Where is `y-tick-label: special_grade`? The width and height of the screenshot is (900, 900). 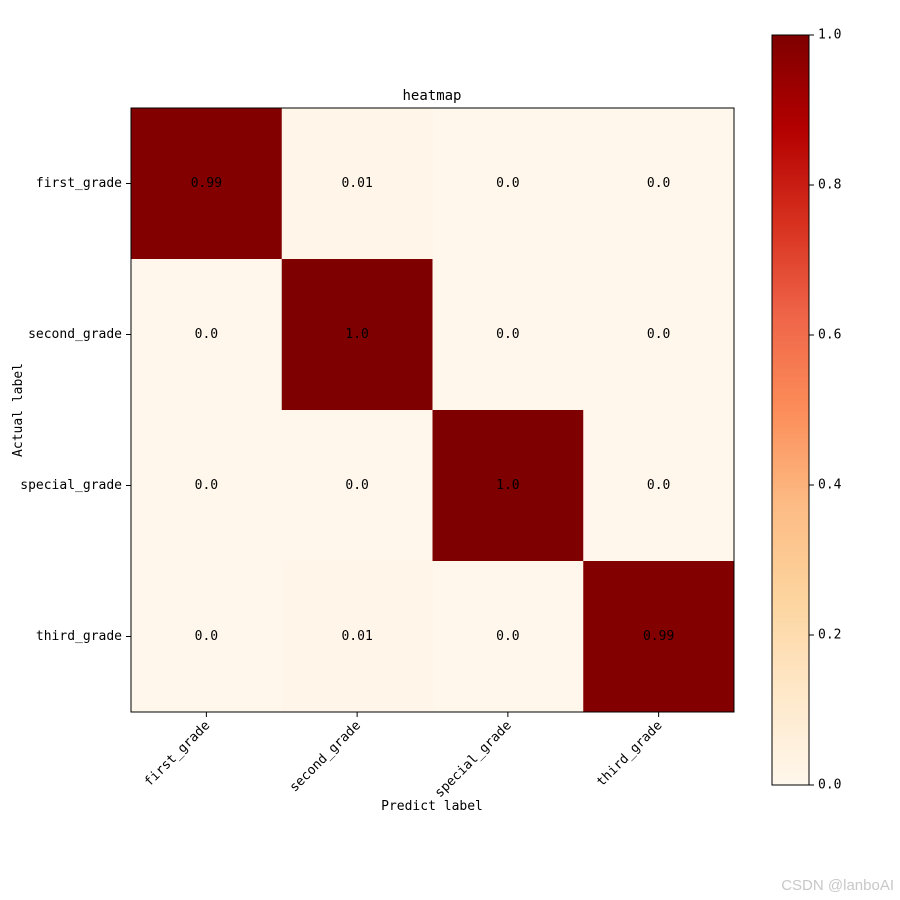
y-tick-label: special_grade is located at coordinates (71, 485).